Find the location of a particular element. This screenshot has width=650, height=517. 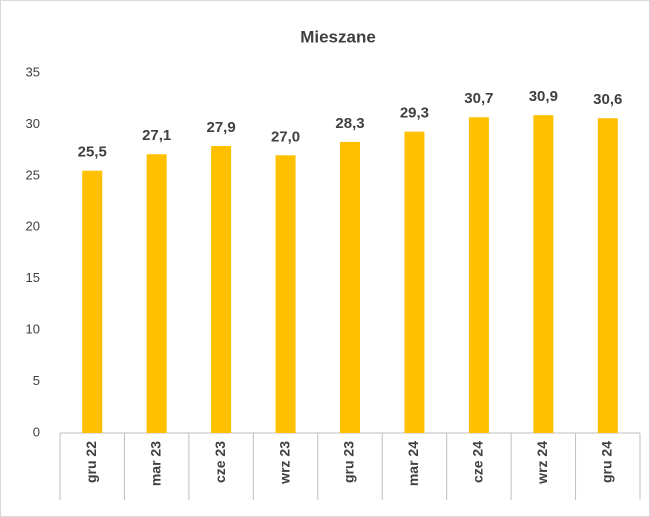

x-tick-label: gru 22 is located at coordinates (91, 462).